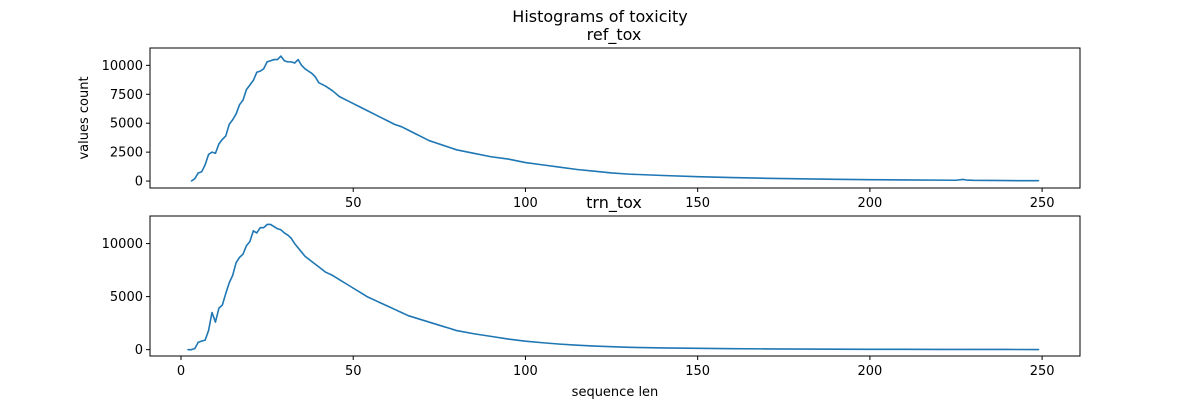  Describe the element at coordinates (181, 371) in the screenshot. I see `x-tick-label: 0` at that location.